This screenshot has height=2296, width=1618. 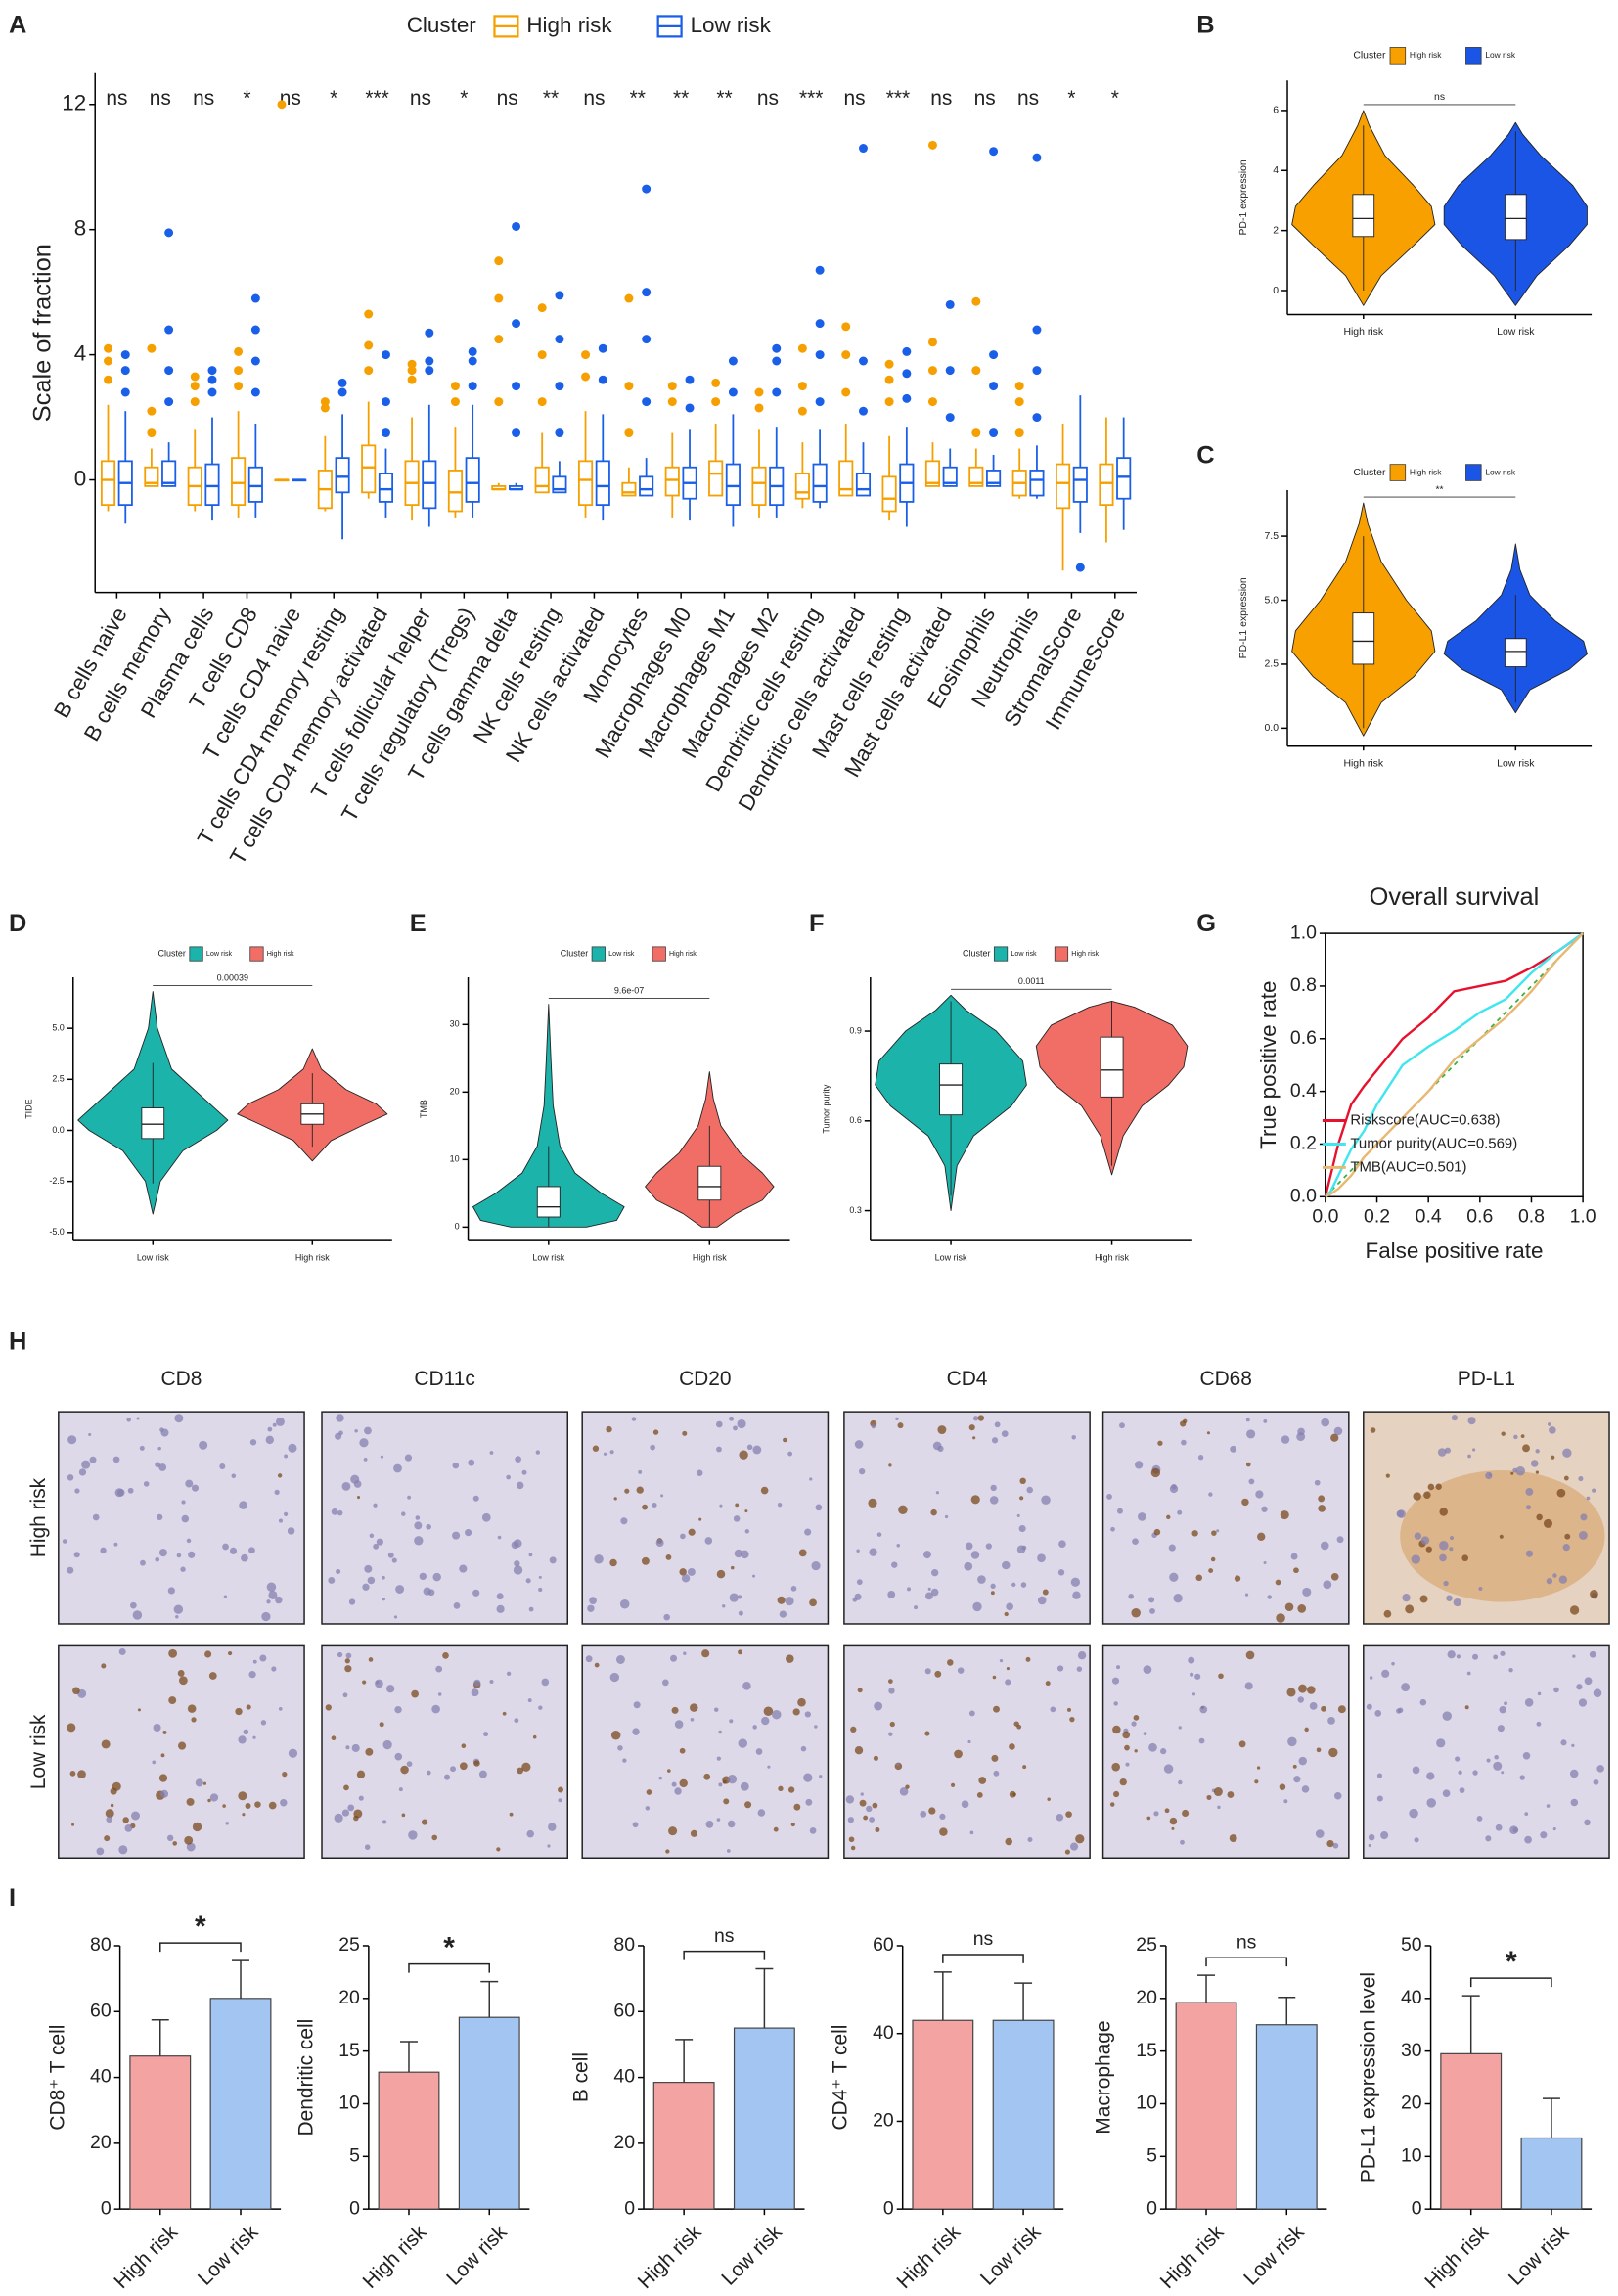 What do you see at coordinates (28, 1109) in the screenshot?
I see `y-axis-label: TIDE` at bounding box center [28, 1109].